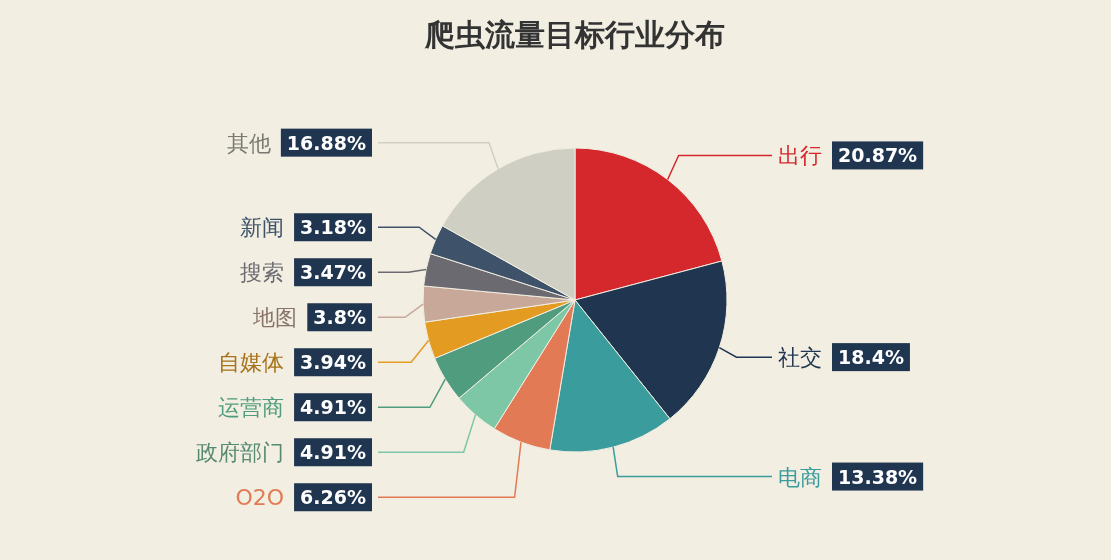 Image resolution: width=1111 pixels, height=560 pixels. What do you see at coordinates (333, 497) in the screenshot?
I see `data-label: 6.26%` at bounding box center [333, 497].